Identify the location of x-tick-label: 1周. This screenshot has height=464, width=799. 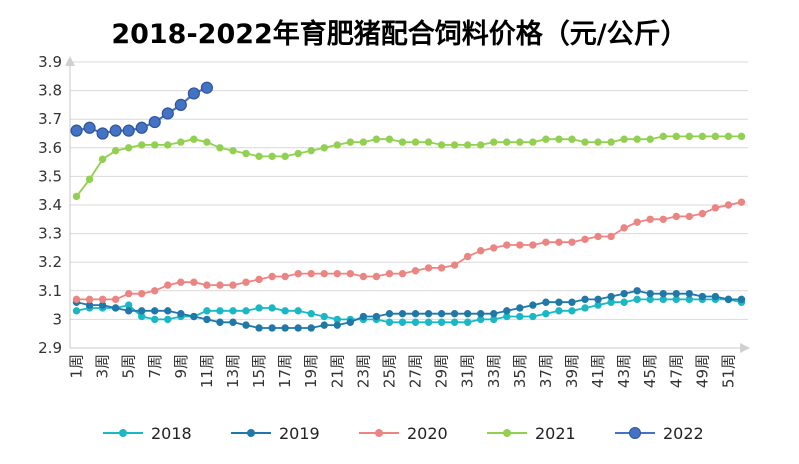
(77, 366).